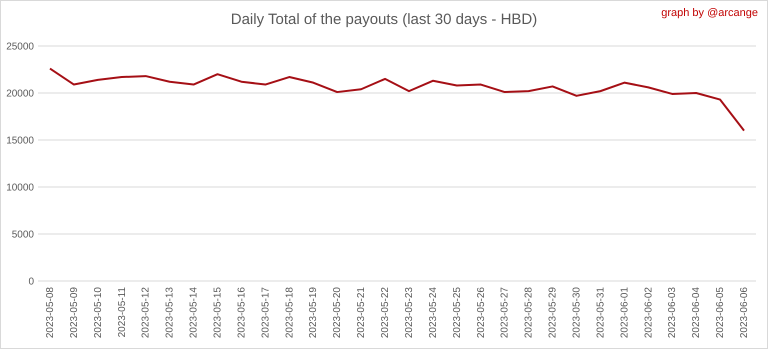 The width and height of the screenshot is (768, 349). What do you see at coordinates (409, 312) in the screenshot?
I see `x-tick-label: 2023-05-23` at bounding box center [409, 312].